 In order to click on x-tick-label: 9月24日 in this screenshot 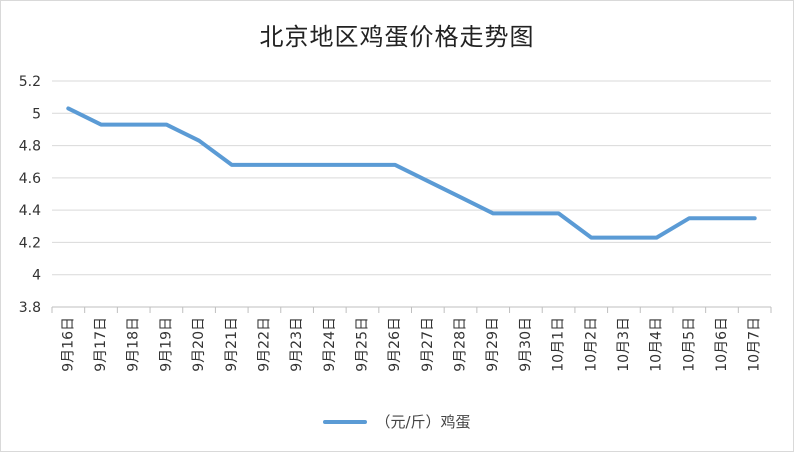, I will do `click(330, 344)`.